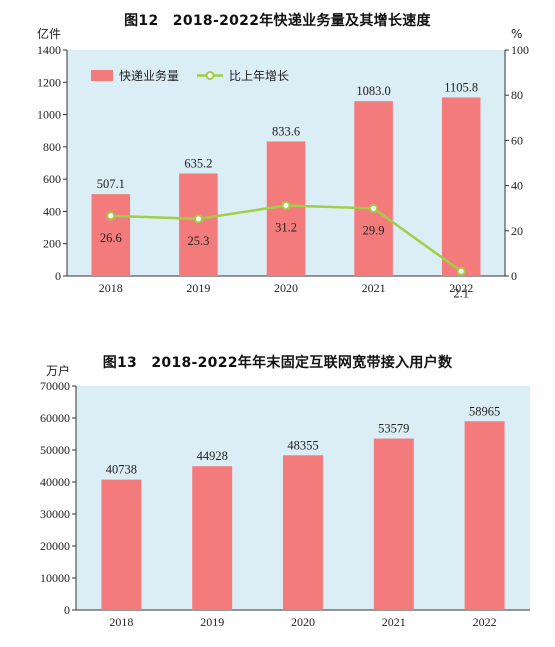 The width and height of the screenshot is (555, 647). Describe the element at coordinates (55, 514) in the screenshot. I see `chart13-y-tick-label: 30000` at that location.